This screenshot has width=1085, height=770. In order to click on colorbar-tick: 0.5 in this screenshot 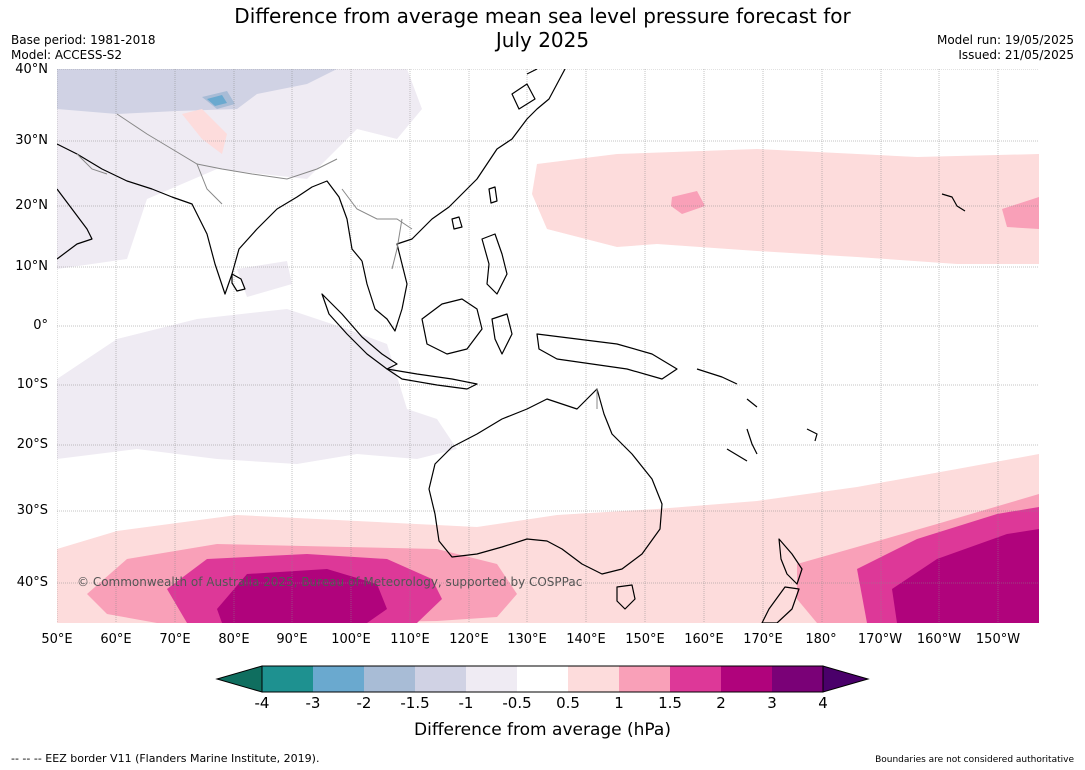, I will do `click(568, 703)`.